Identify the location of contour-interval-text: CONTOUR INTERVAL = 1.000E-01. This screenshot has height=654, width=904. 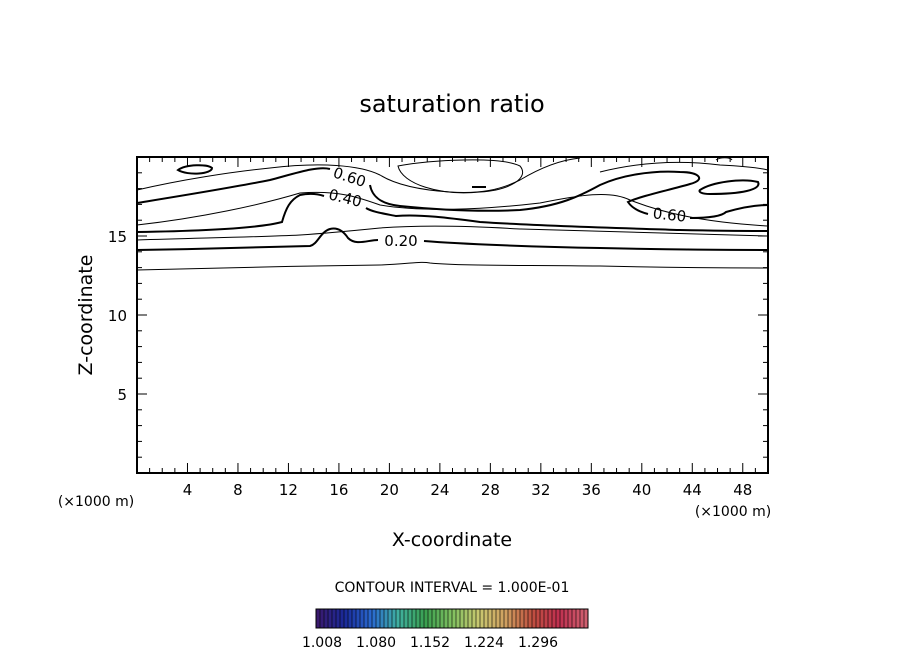
(452, 588).